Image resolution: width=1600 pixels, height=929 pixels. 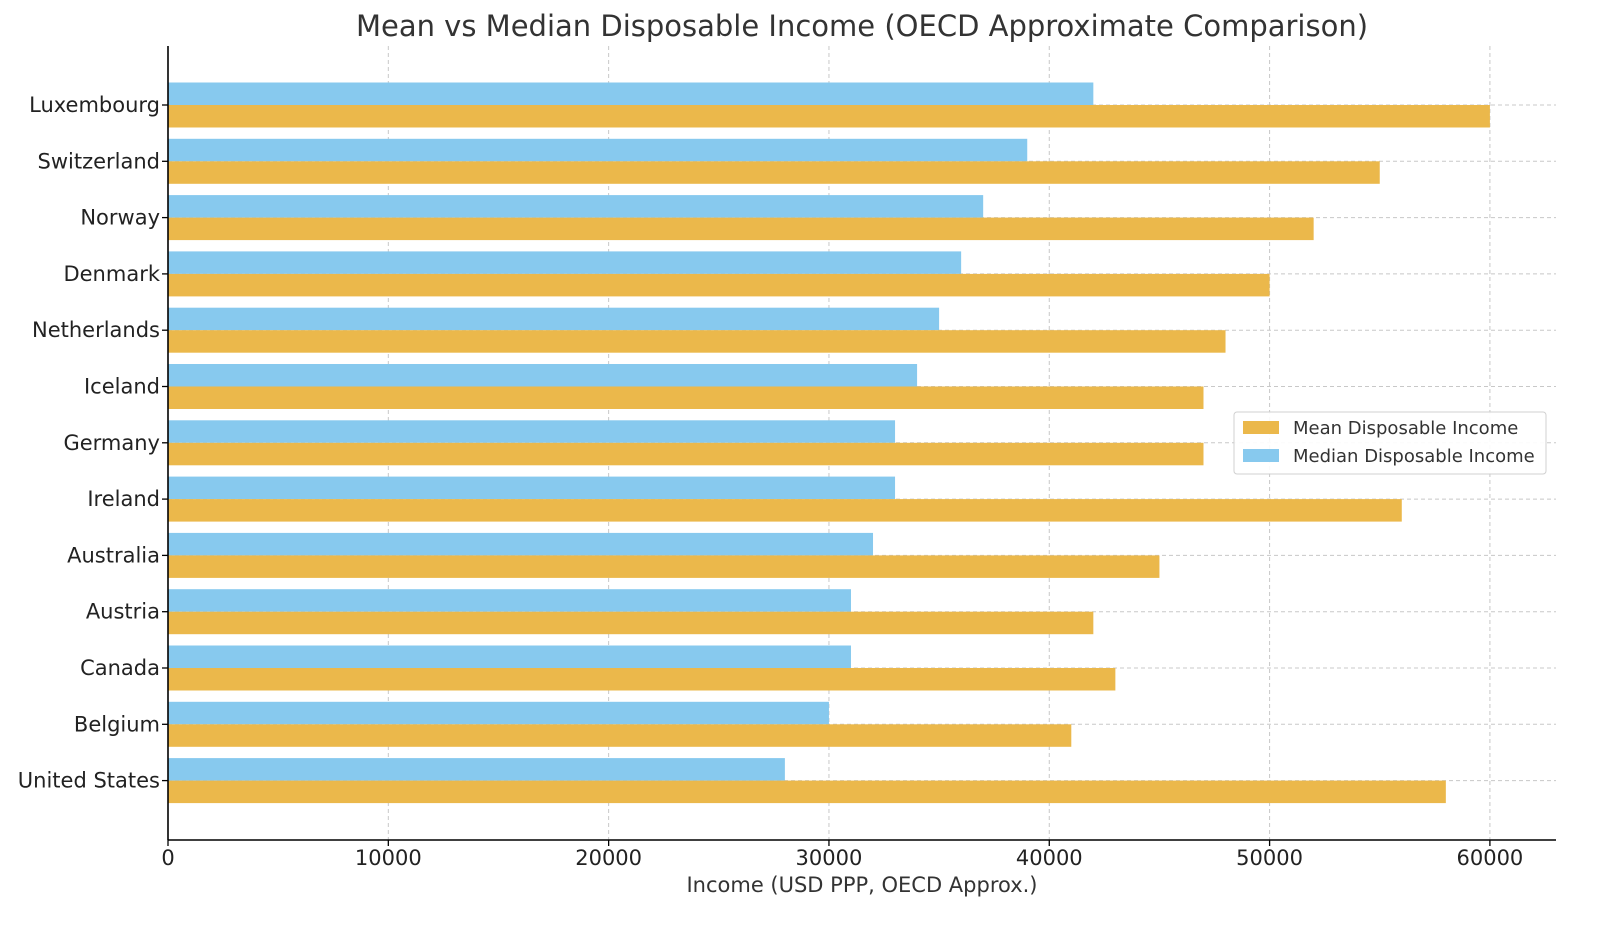 I want to click on y-tick-label: Denmark, so click(x=111, y=274).